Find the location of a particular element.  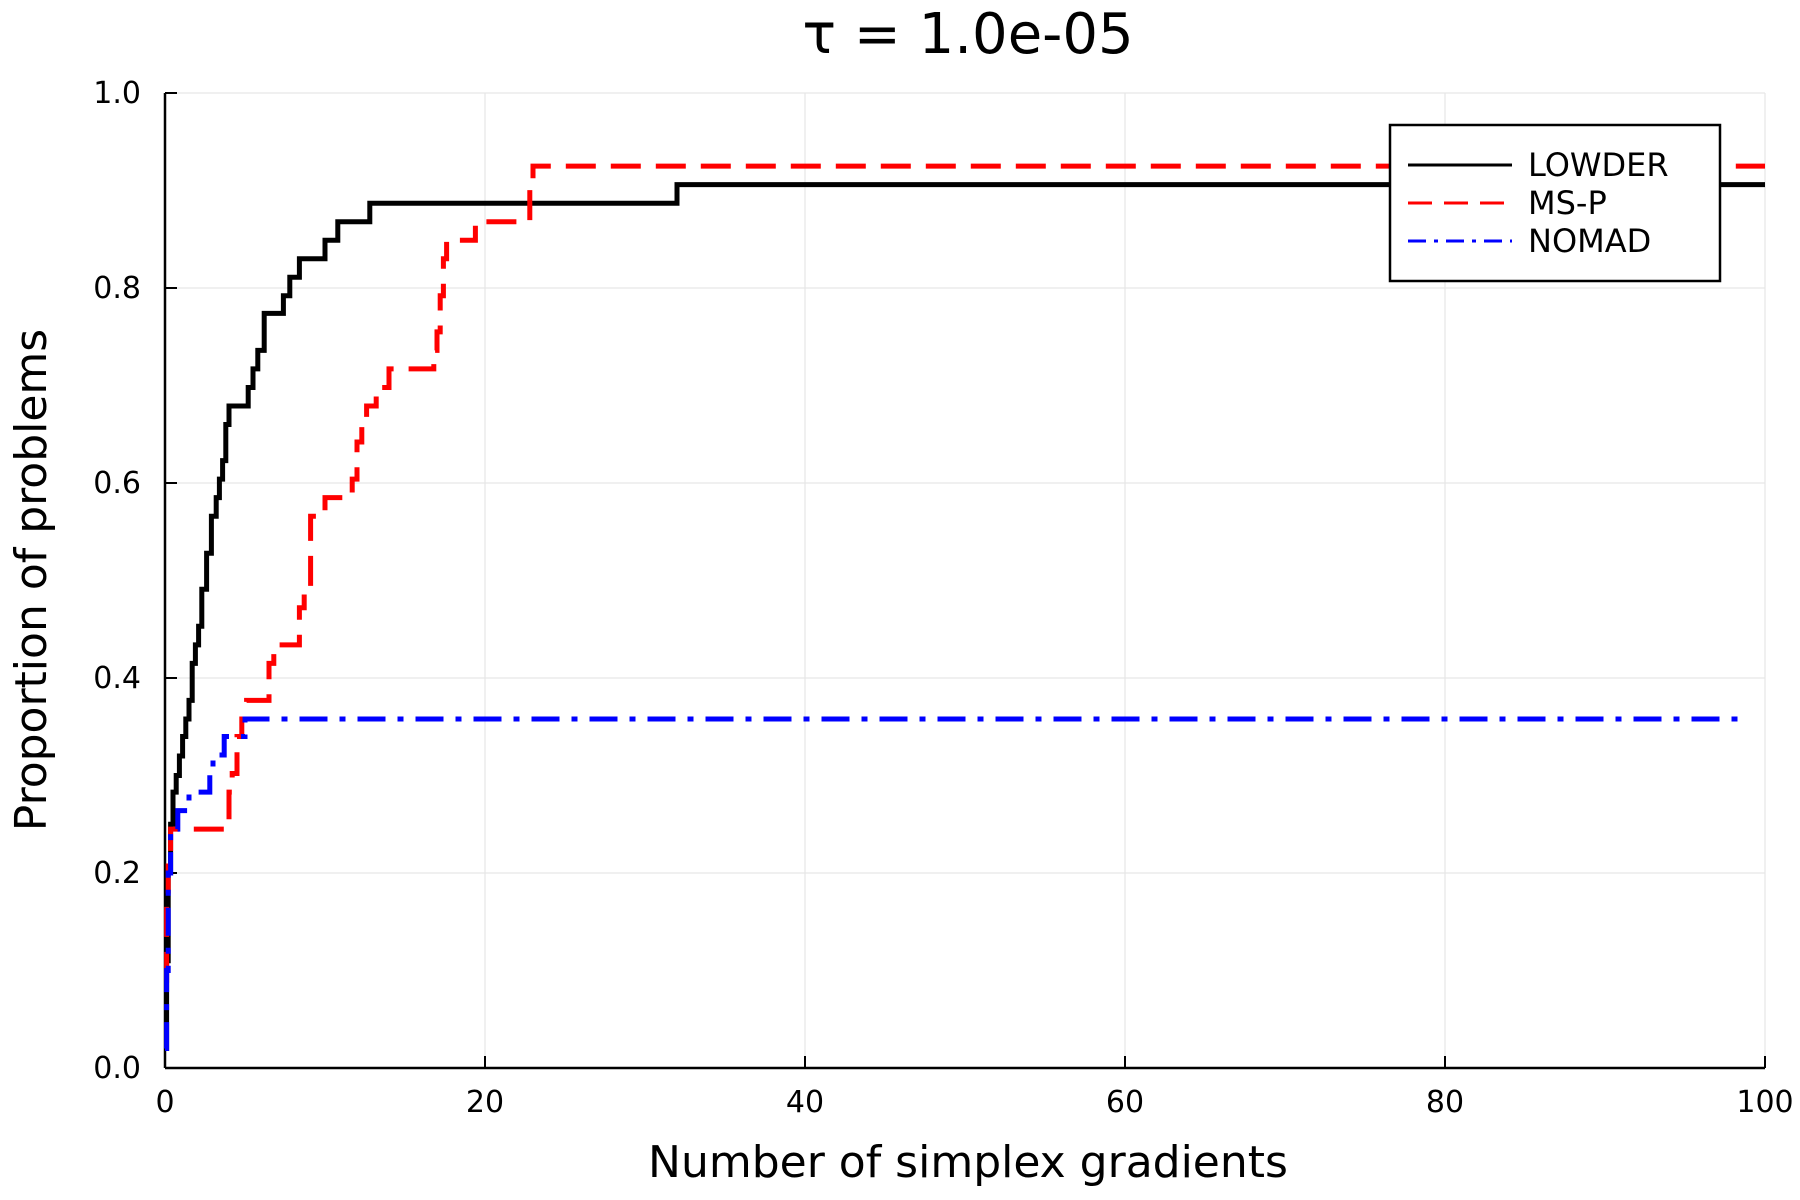

y-tick-label: 0.4 is located at coordinates (117, 678).